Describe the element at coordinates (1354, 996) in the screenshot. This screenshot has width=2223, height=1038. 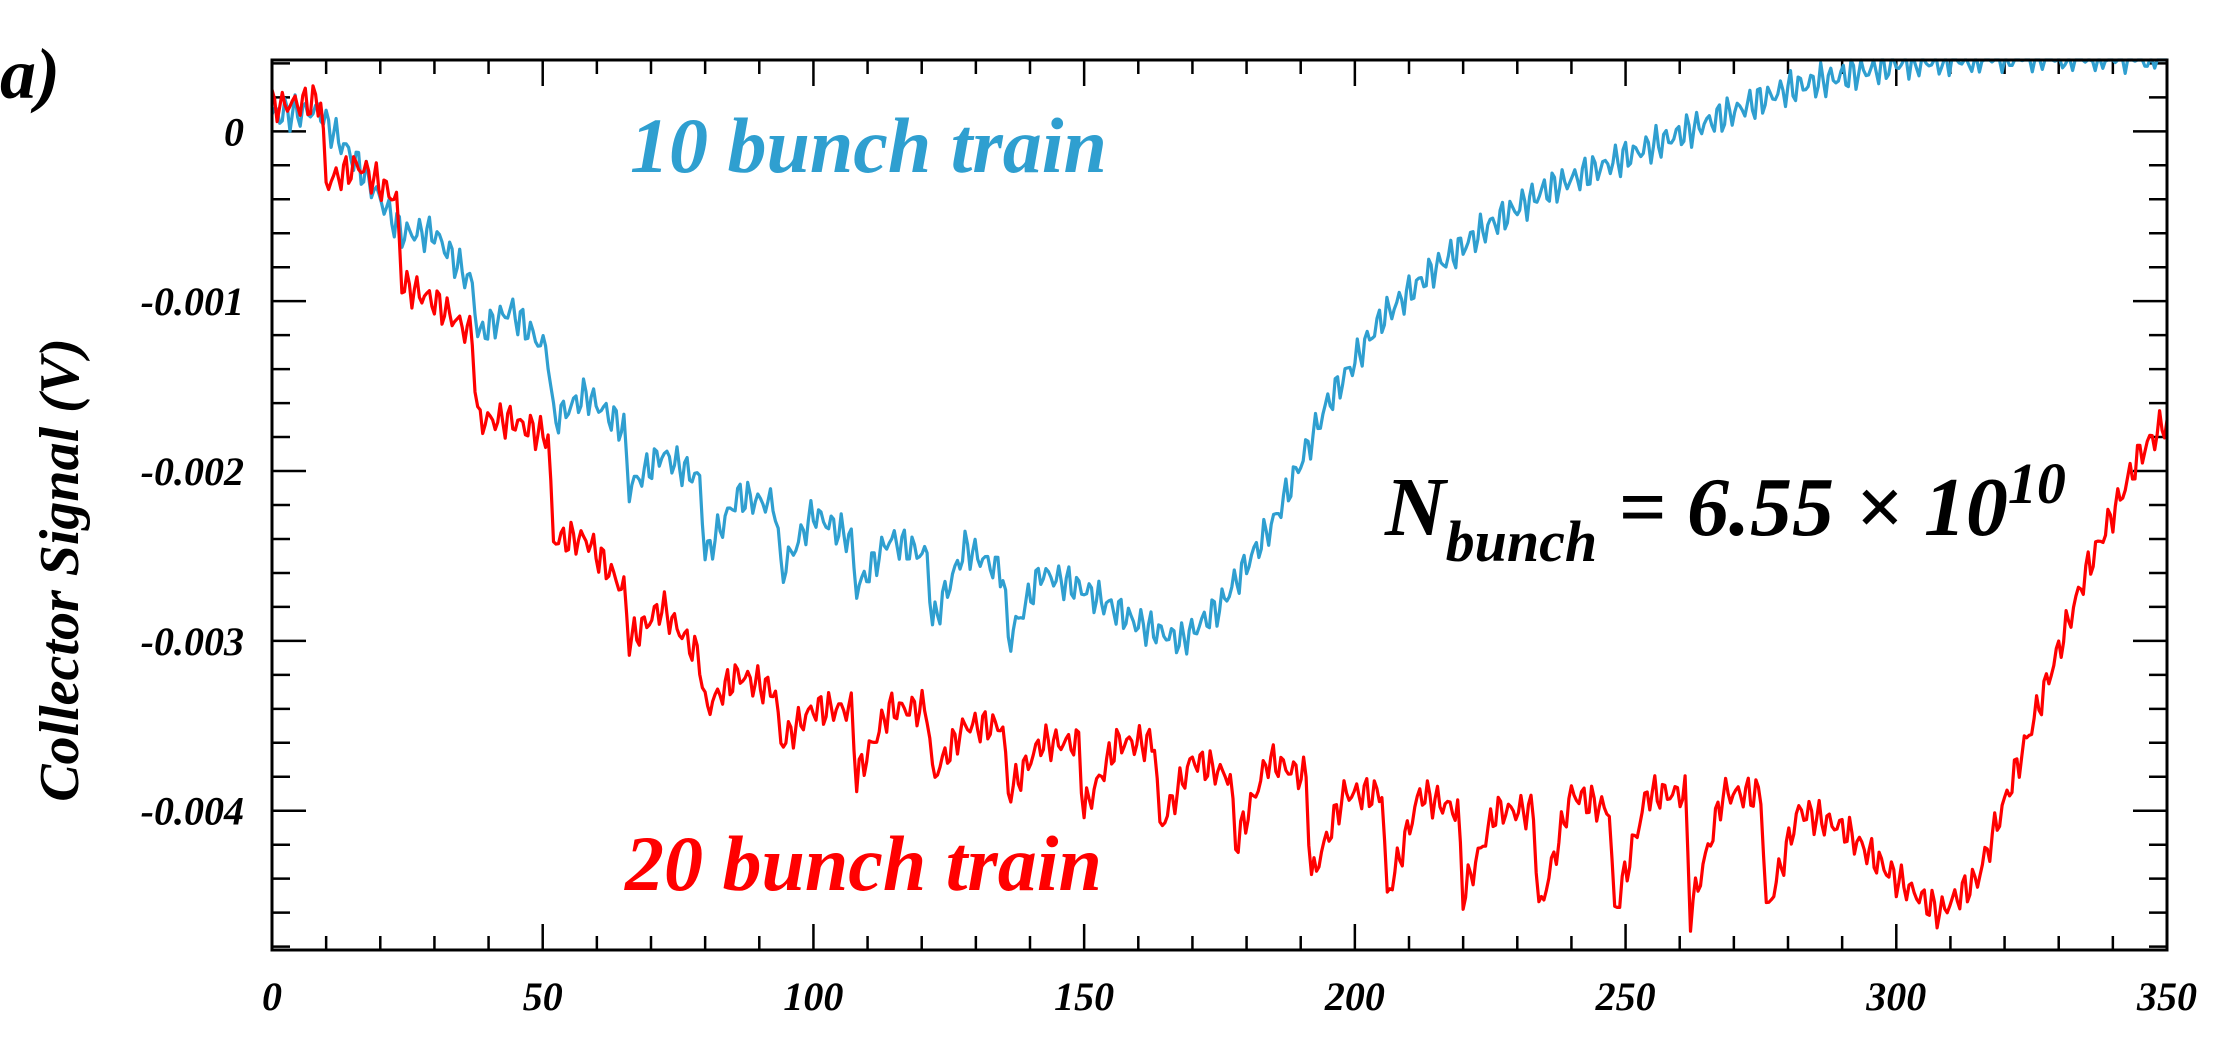
I see `x-tick-label: 200` at that location.